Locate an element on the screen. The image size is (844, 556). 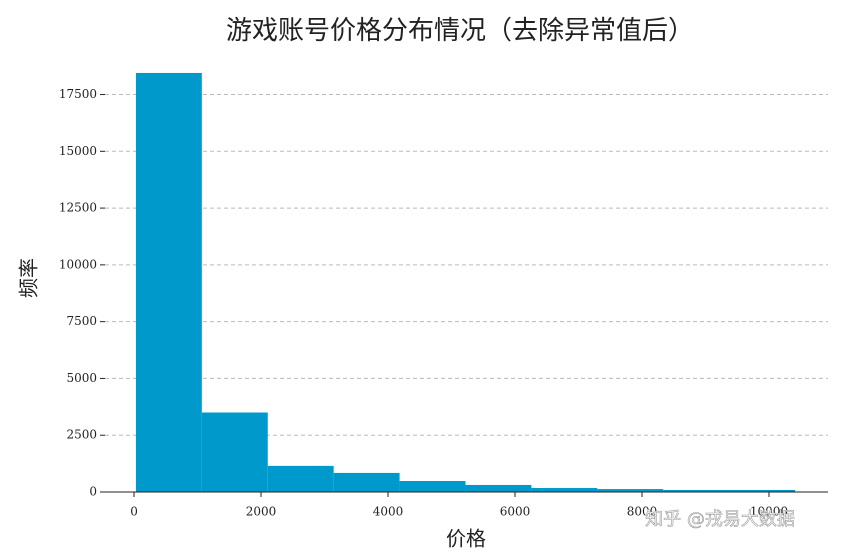
y-tick-label: 5000 is located at coordinates (81, 378).